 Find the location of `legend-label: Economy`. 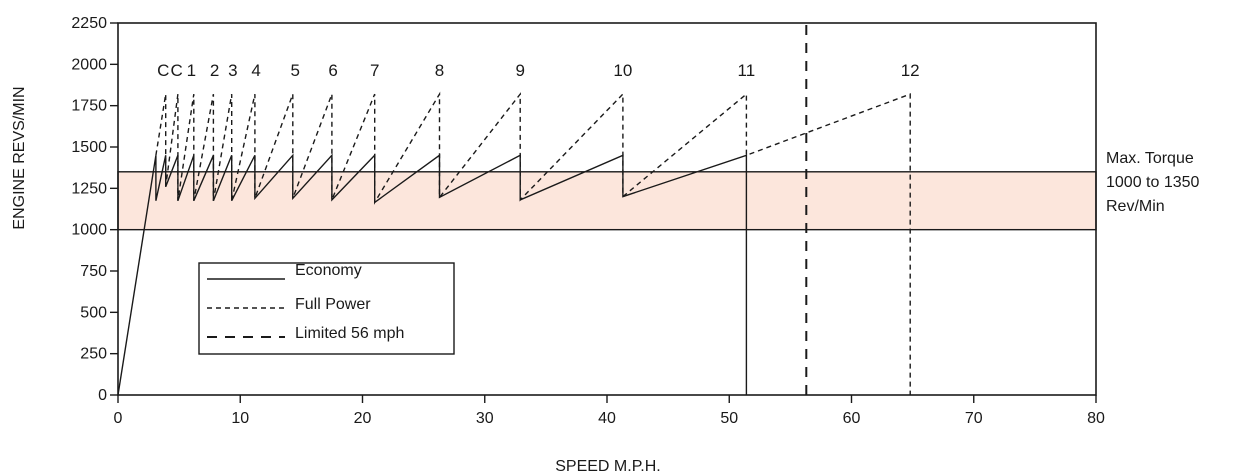

legend-label: Economy is located at coordinates (328, 270).